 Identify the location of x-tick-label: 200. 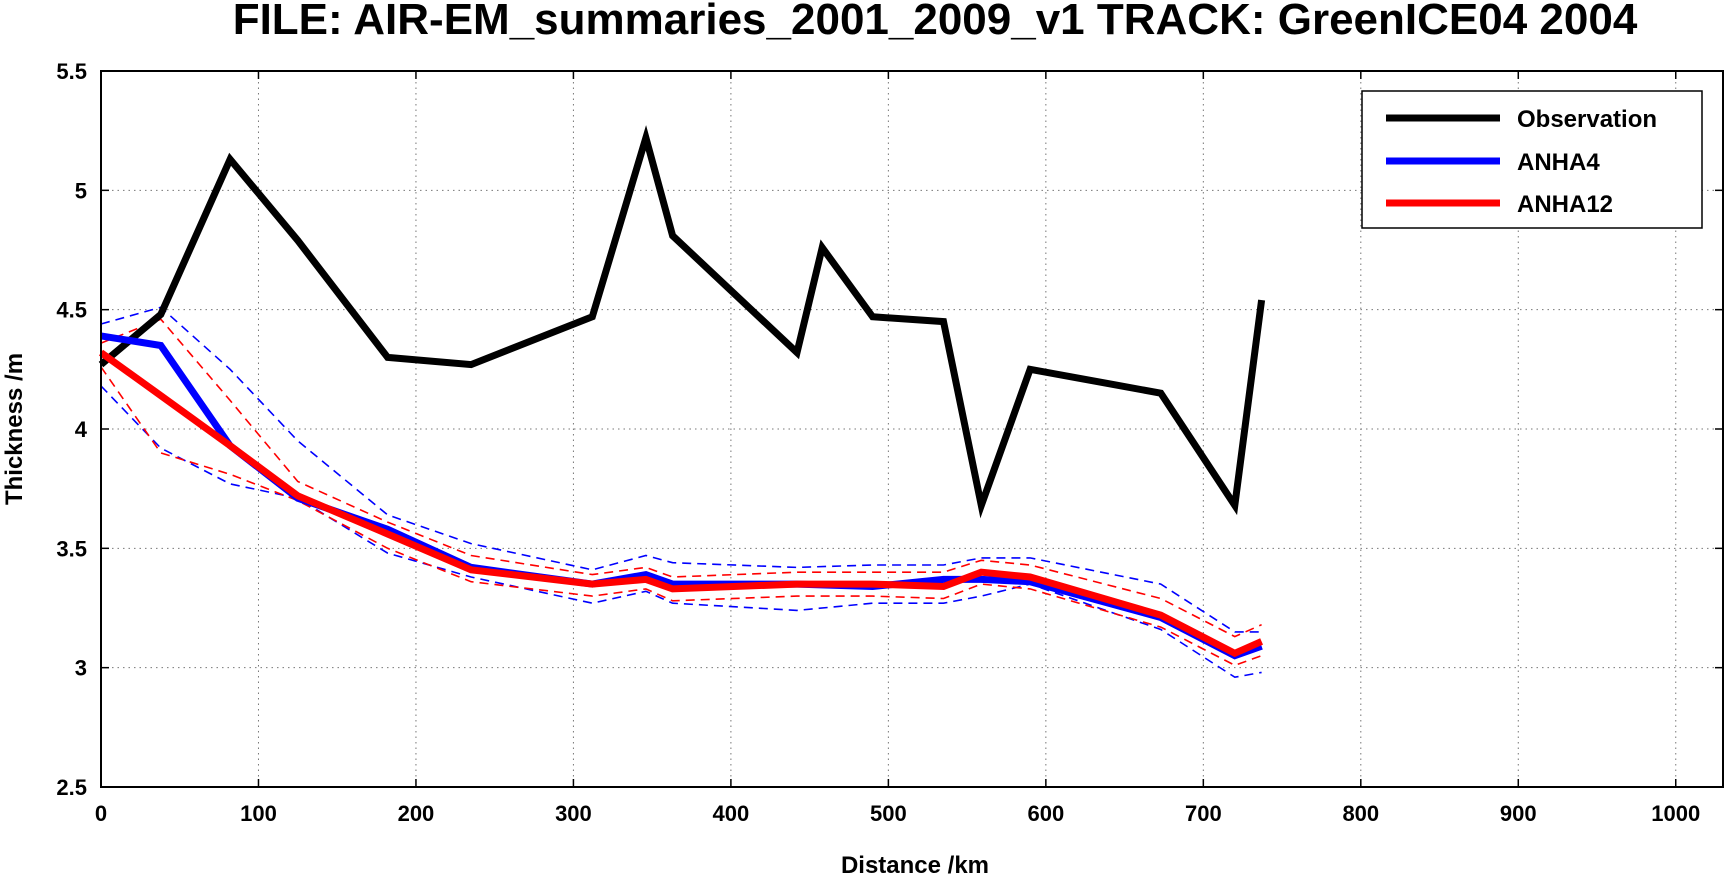
(416, 813).